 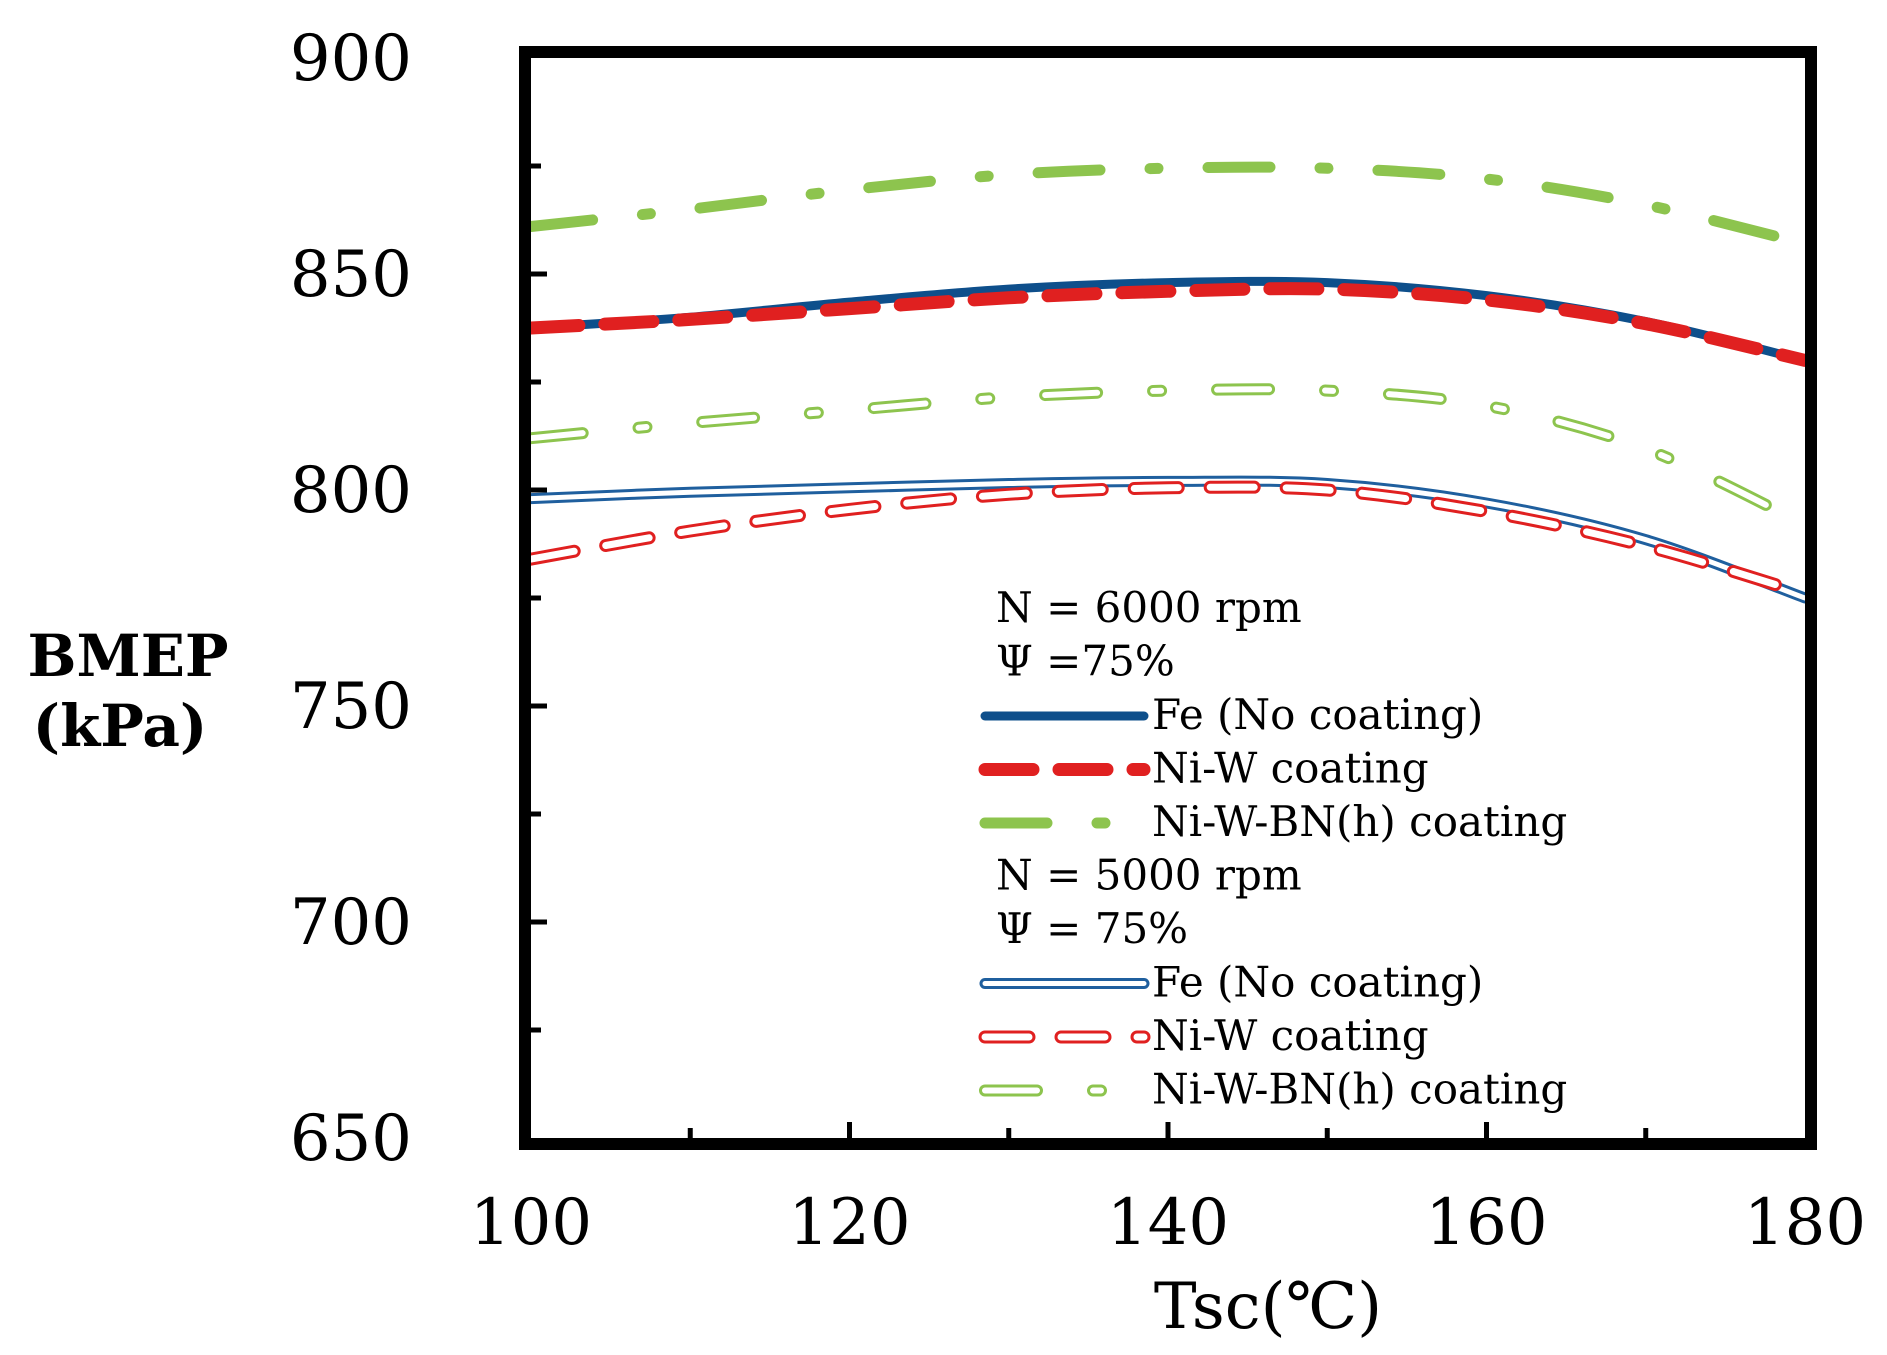 I want to click on legend-item-2: Ni-W-BN(h) coating, so click(x=1273, y=821).